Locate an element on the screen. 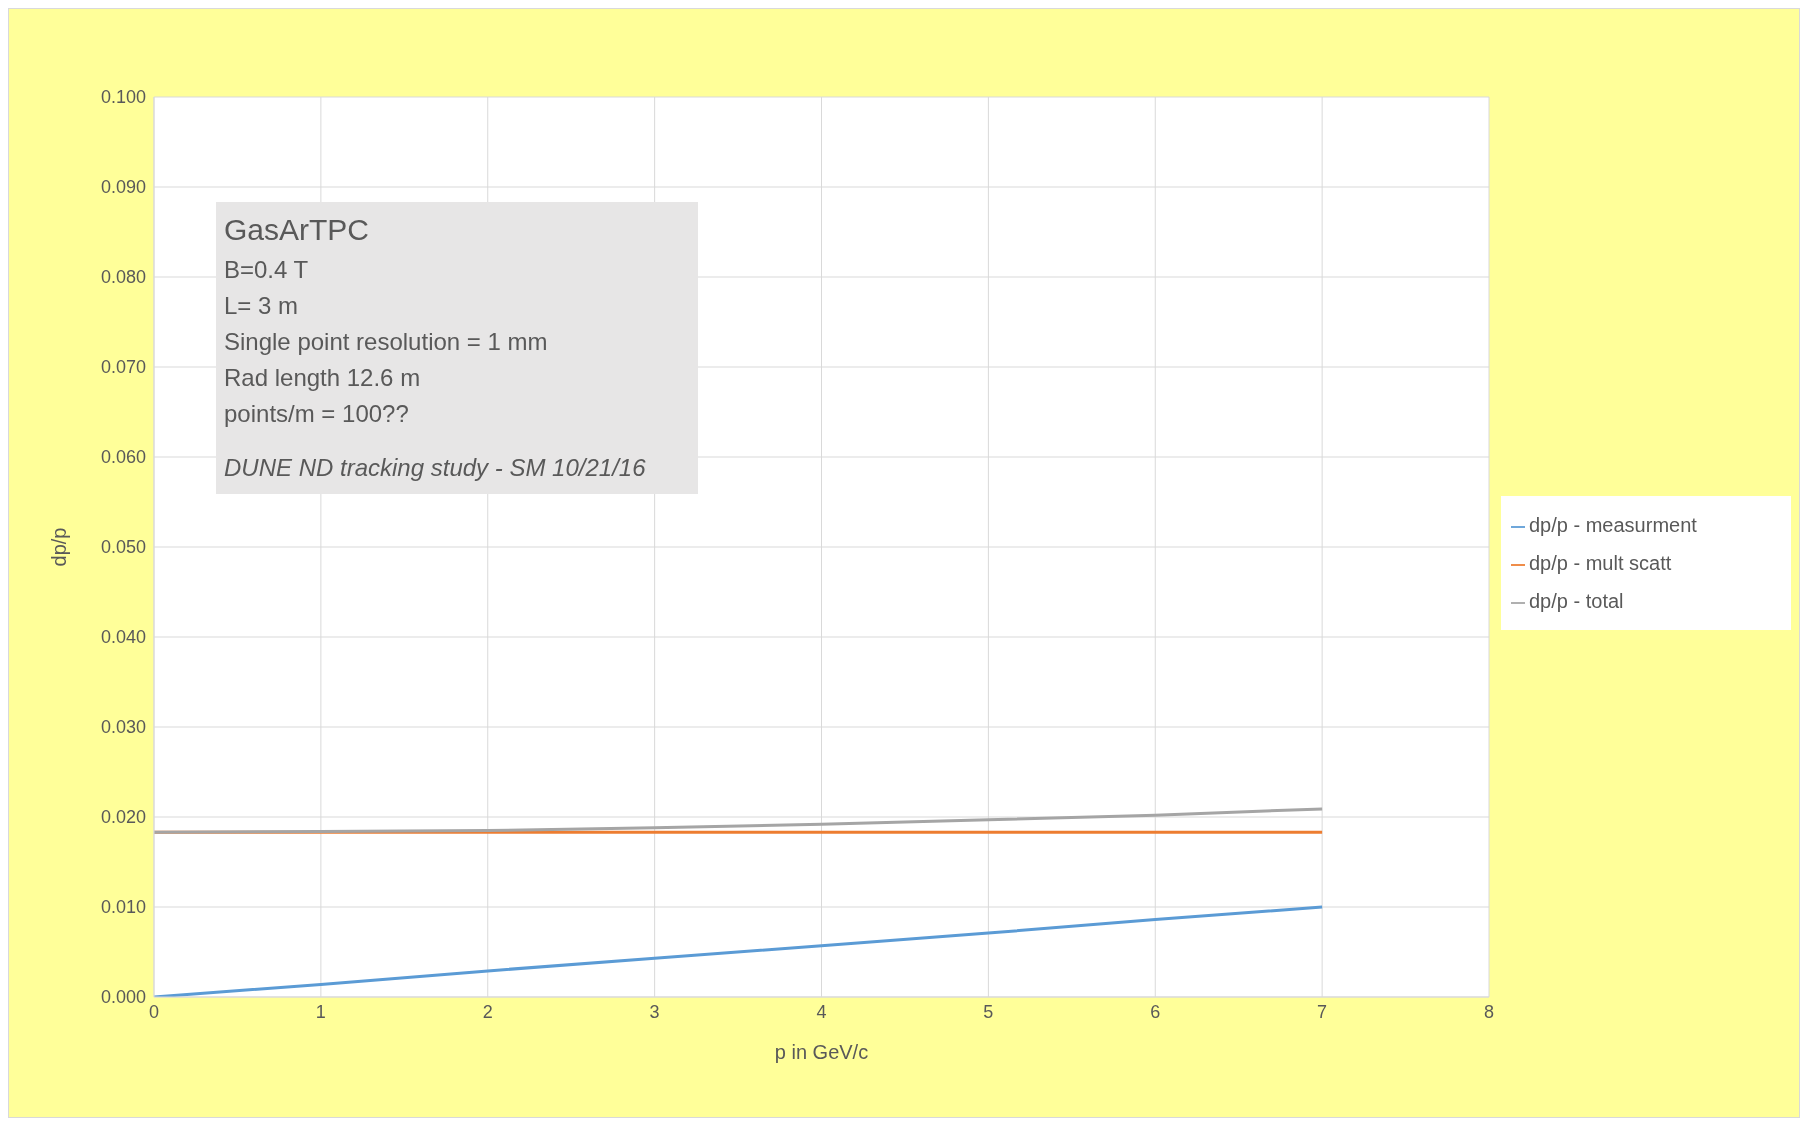  annotation: B=0.4 T is located at coordinates (267, 270).